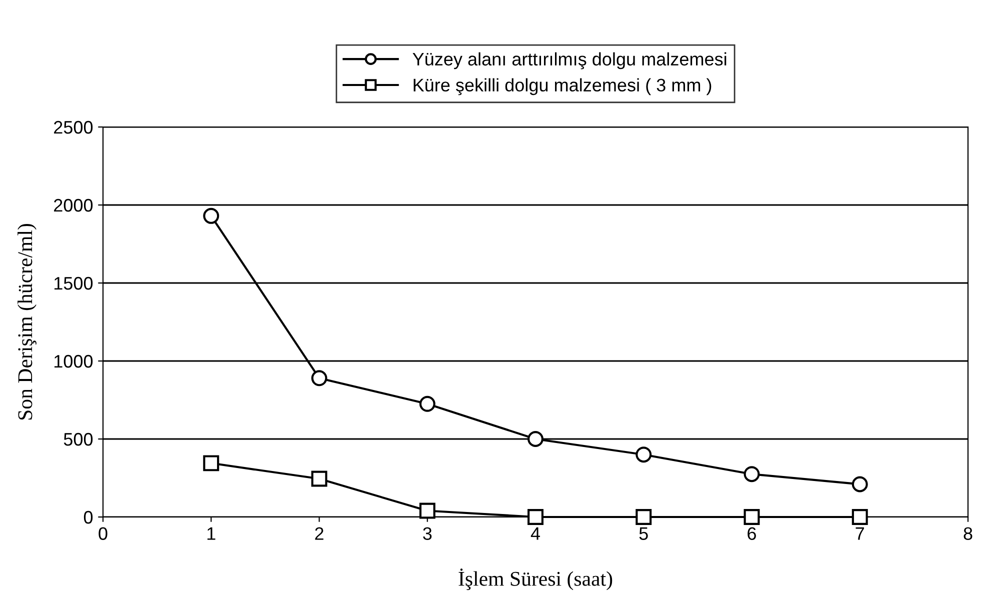  I want to click on y-tick-label: 2500, so click(73, 127).